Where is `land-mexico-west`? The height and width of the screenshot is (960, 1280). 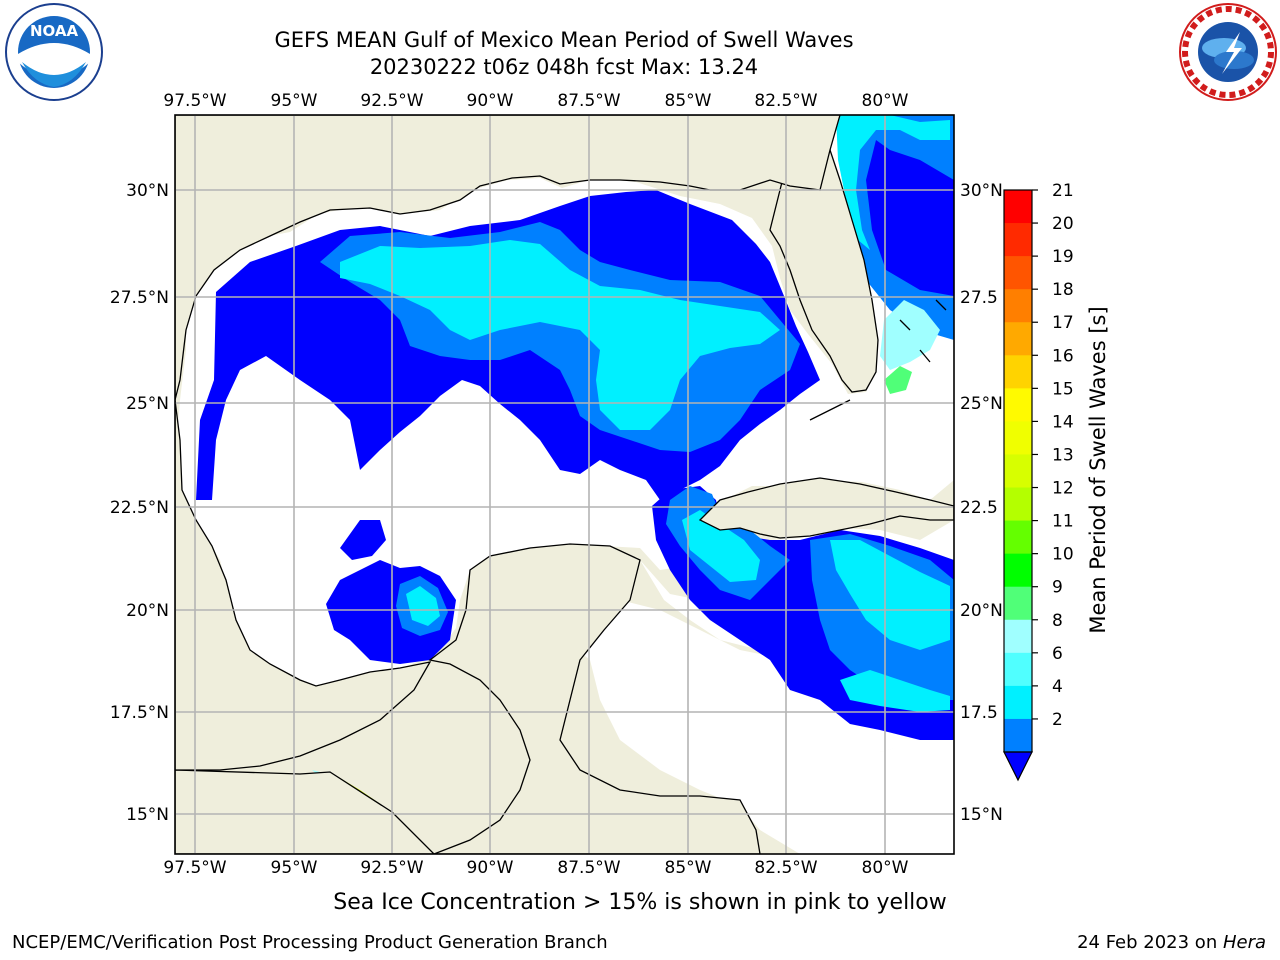 land-mexico-west is located at coordinates (303, 585).